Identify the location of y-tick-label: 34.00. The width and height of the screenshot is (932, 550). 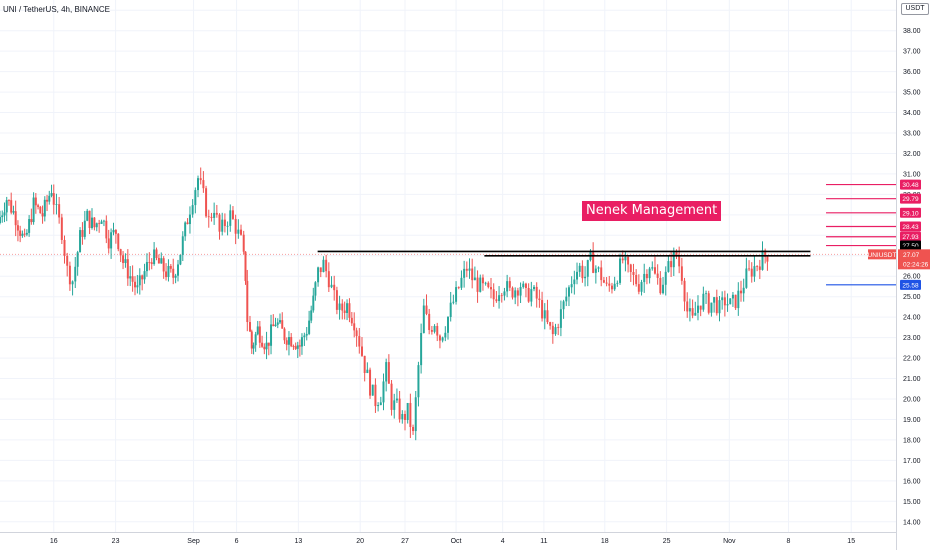
(912, 113).